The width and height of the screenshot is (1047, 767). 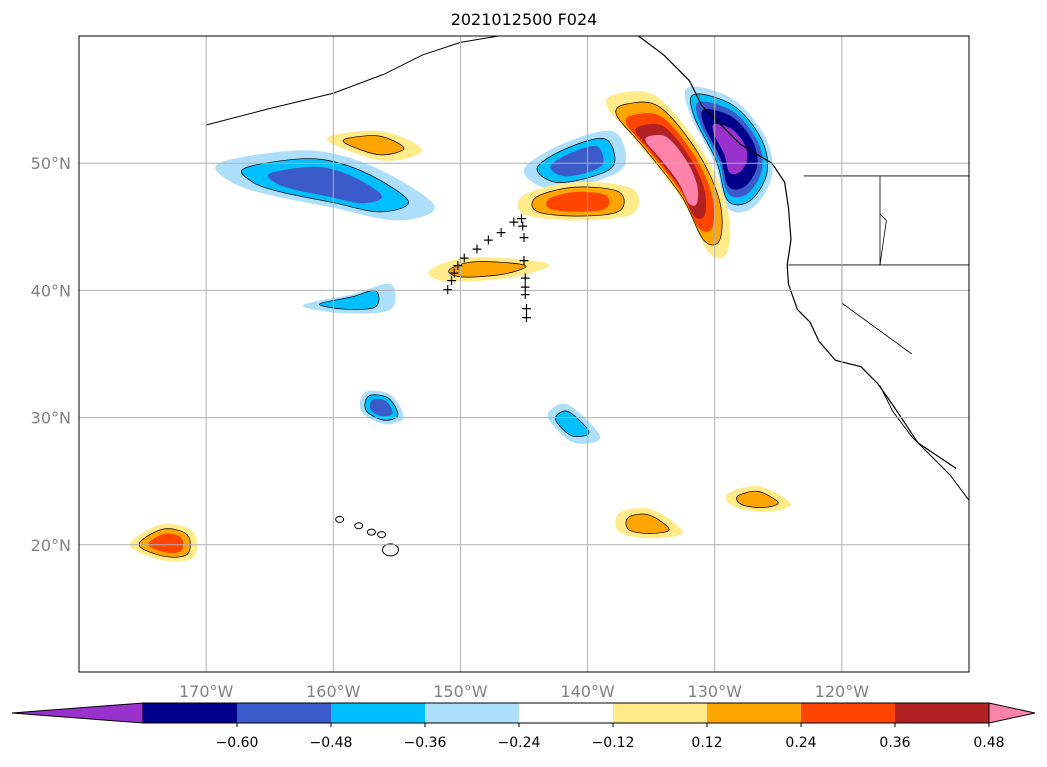 I want to click on y-tick-labels: 20°N 30°N 40°N 50°N, so click(x=51, y=354).